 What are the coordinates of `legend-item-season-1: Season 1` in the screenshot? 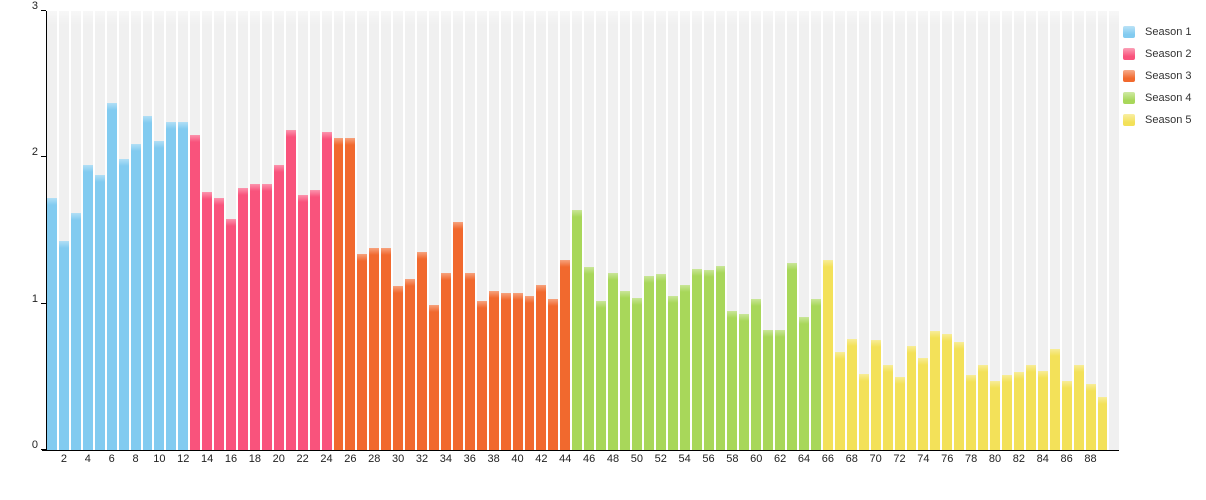 It's located at (1157, 32).